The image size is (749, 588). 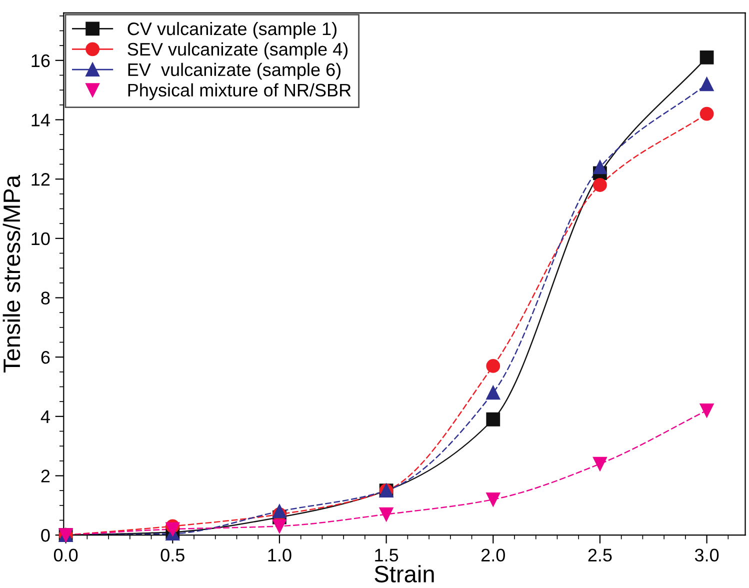 What do you see at coordinates (11, 273) in the screenshot?
I see `y-axis-title: Tensile stress/MPa` at bounding box center [11, 273].